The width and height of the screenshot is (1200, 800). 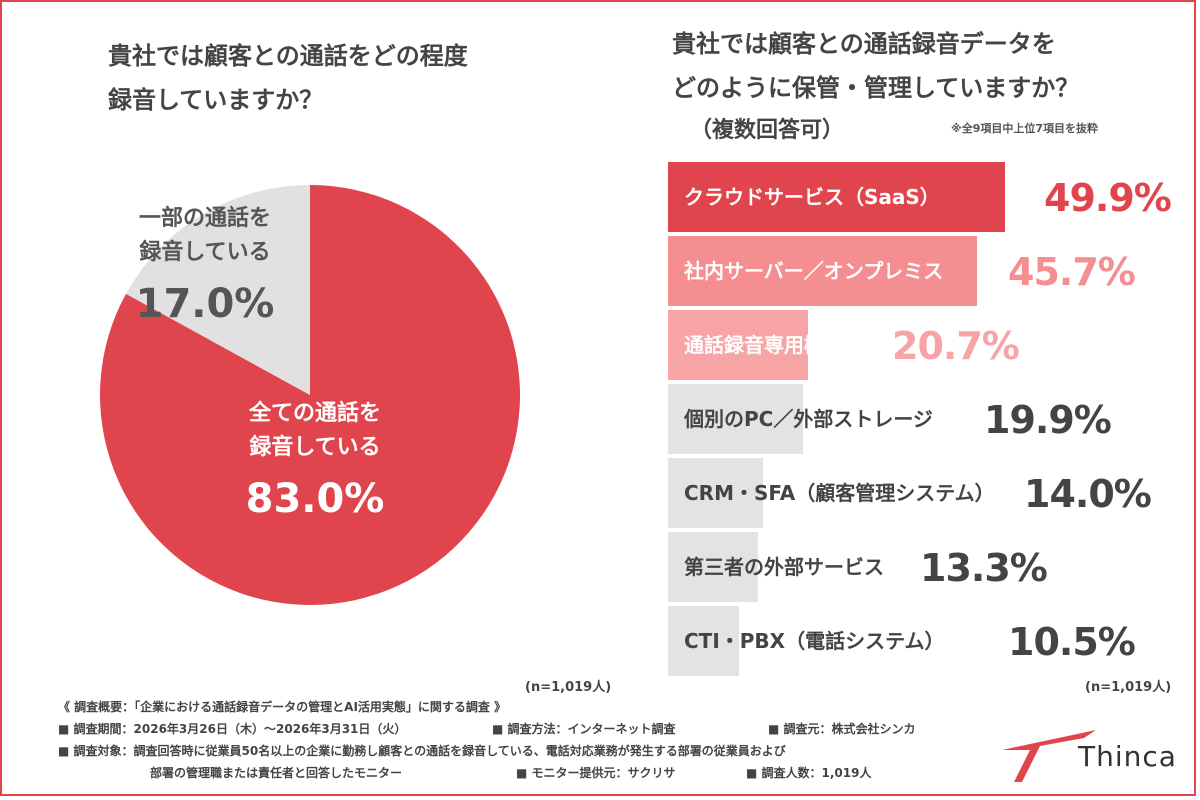 I want to click on bar-row-2: 社内サーバー／オンプレミス 45.7%, so click(x=928, y=271).